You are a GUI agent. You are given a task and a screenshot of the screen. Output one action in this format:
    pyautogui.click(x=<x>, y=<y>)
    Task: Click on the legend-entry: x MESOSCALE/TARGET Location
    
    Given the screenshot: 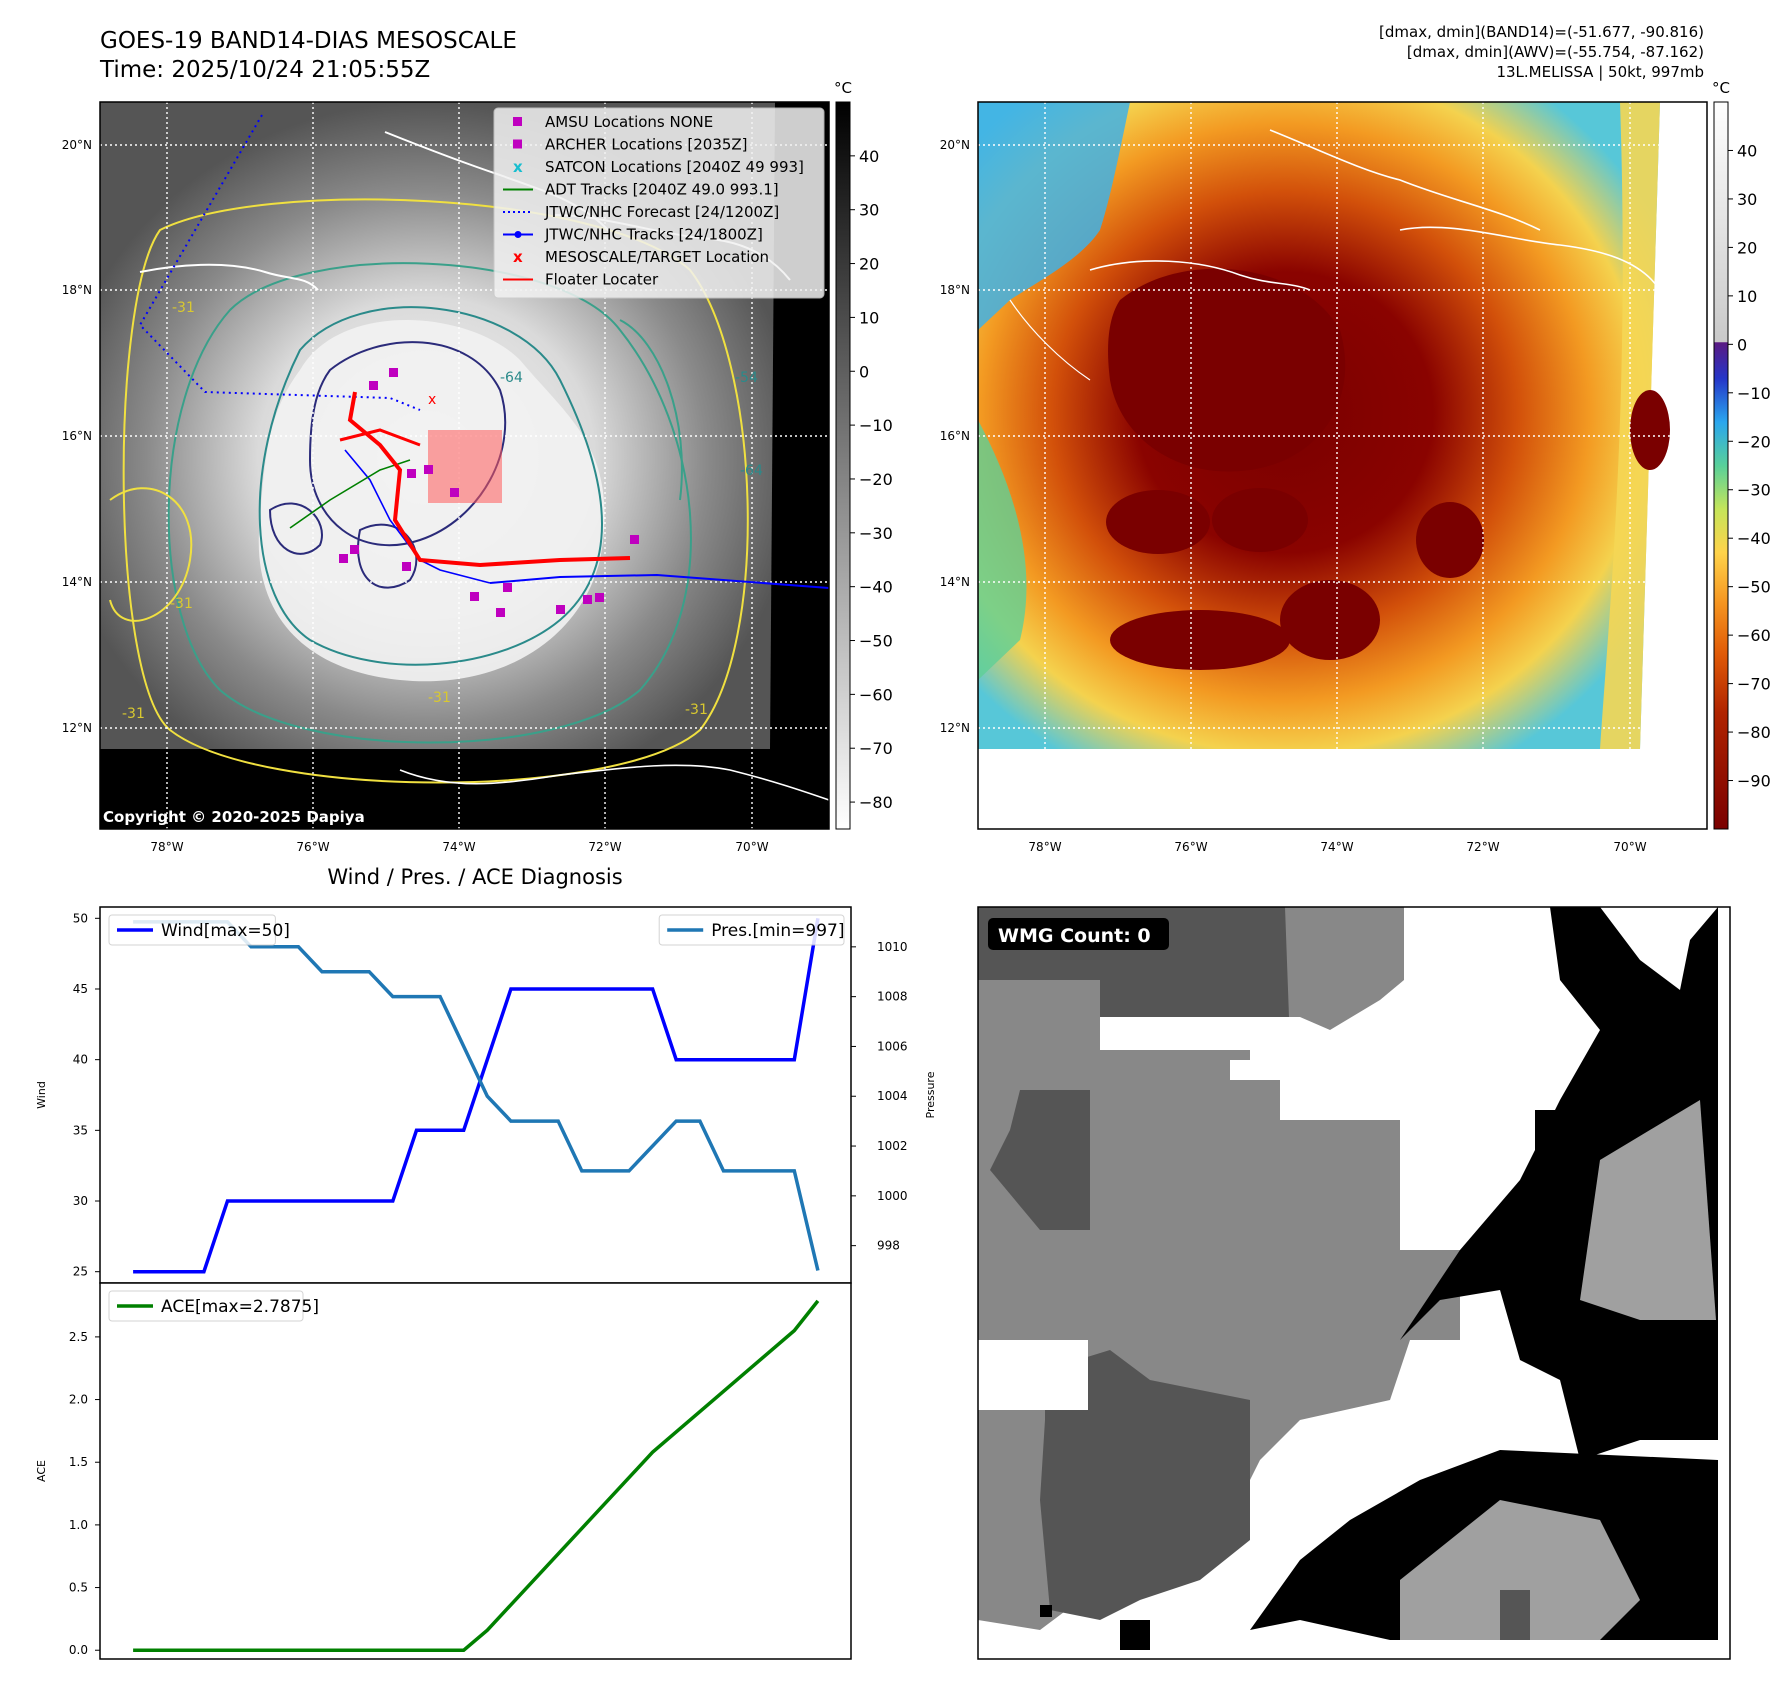 What is the action you would take?
    pyautogui.click(x=641, y=257)
    